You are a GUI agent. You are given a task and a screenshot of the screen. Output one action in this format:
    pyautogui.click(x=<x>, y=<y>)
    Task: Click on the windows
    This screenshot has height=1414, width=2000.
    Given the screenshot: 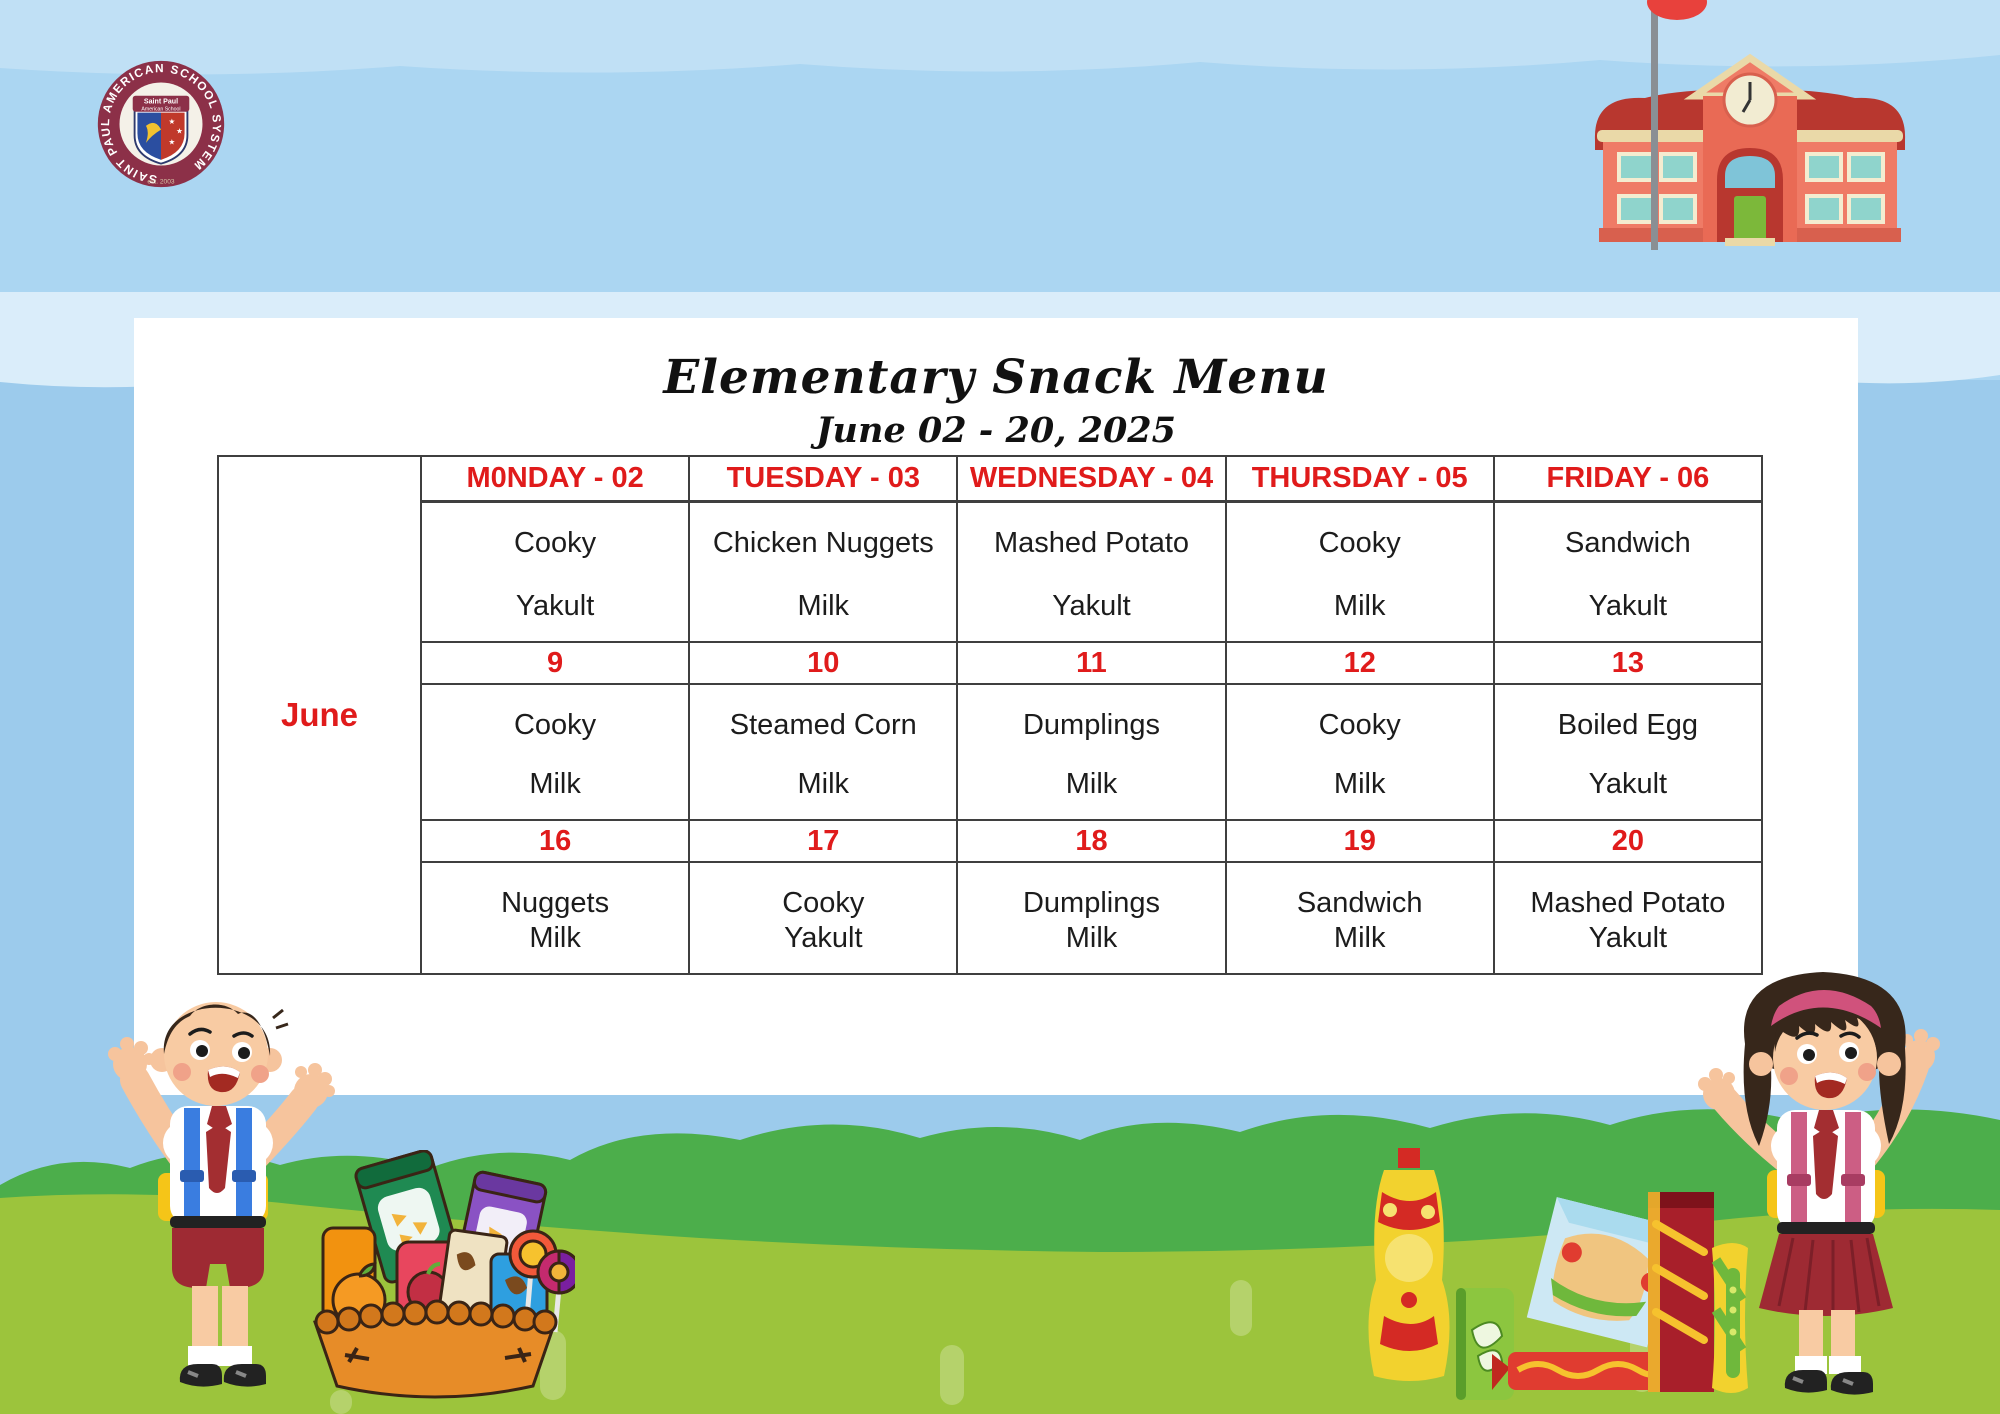 What is the action you would take?
    pyautogui.click(x=1751, y=188)
    